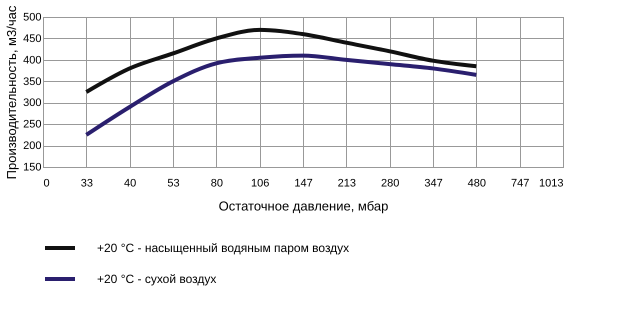 The image size is (634, 323). What do you see at coordinates (433, 184) in the screenshot?
I see `x-tick-label: 347` at bounding box center [433, 184].